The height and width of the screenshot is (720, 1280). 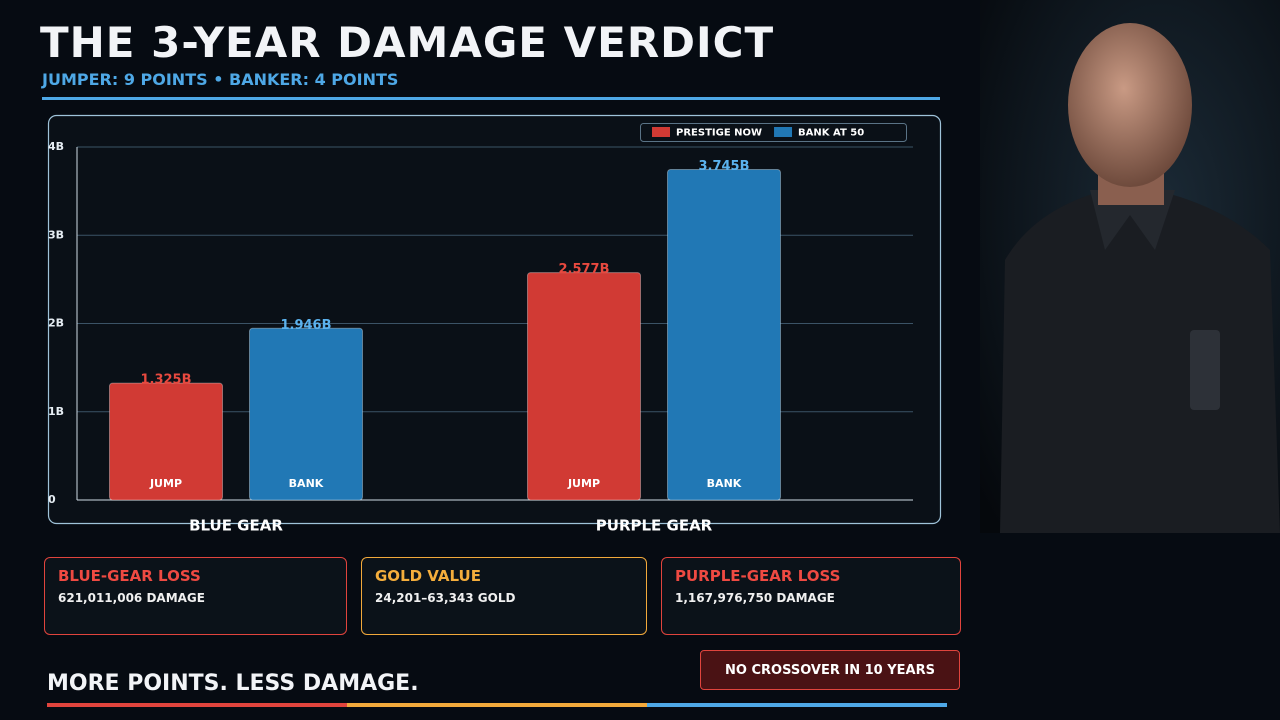 What do you see at coordinates (56, 411) in the screenshot?
I see `y-tick-label: 1B` at bounding box center [56, 411].